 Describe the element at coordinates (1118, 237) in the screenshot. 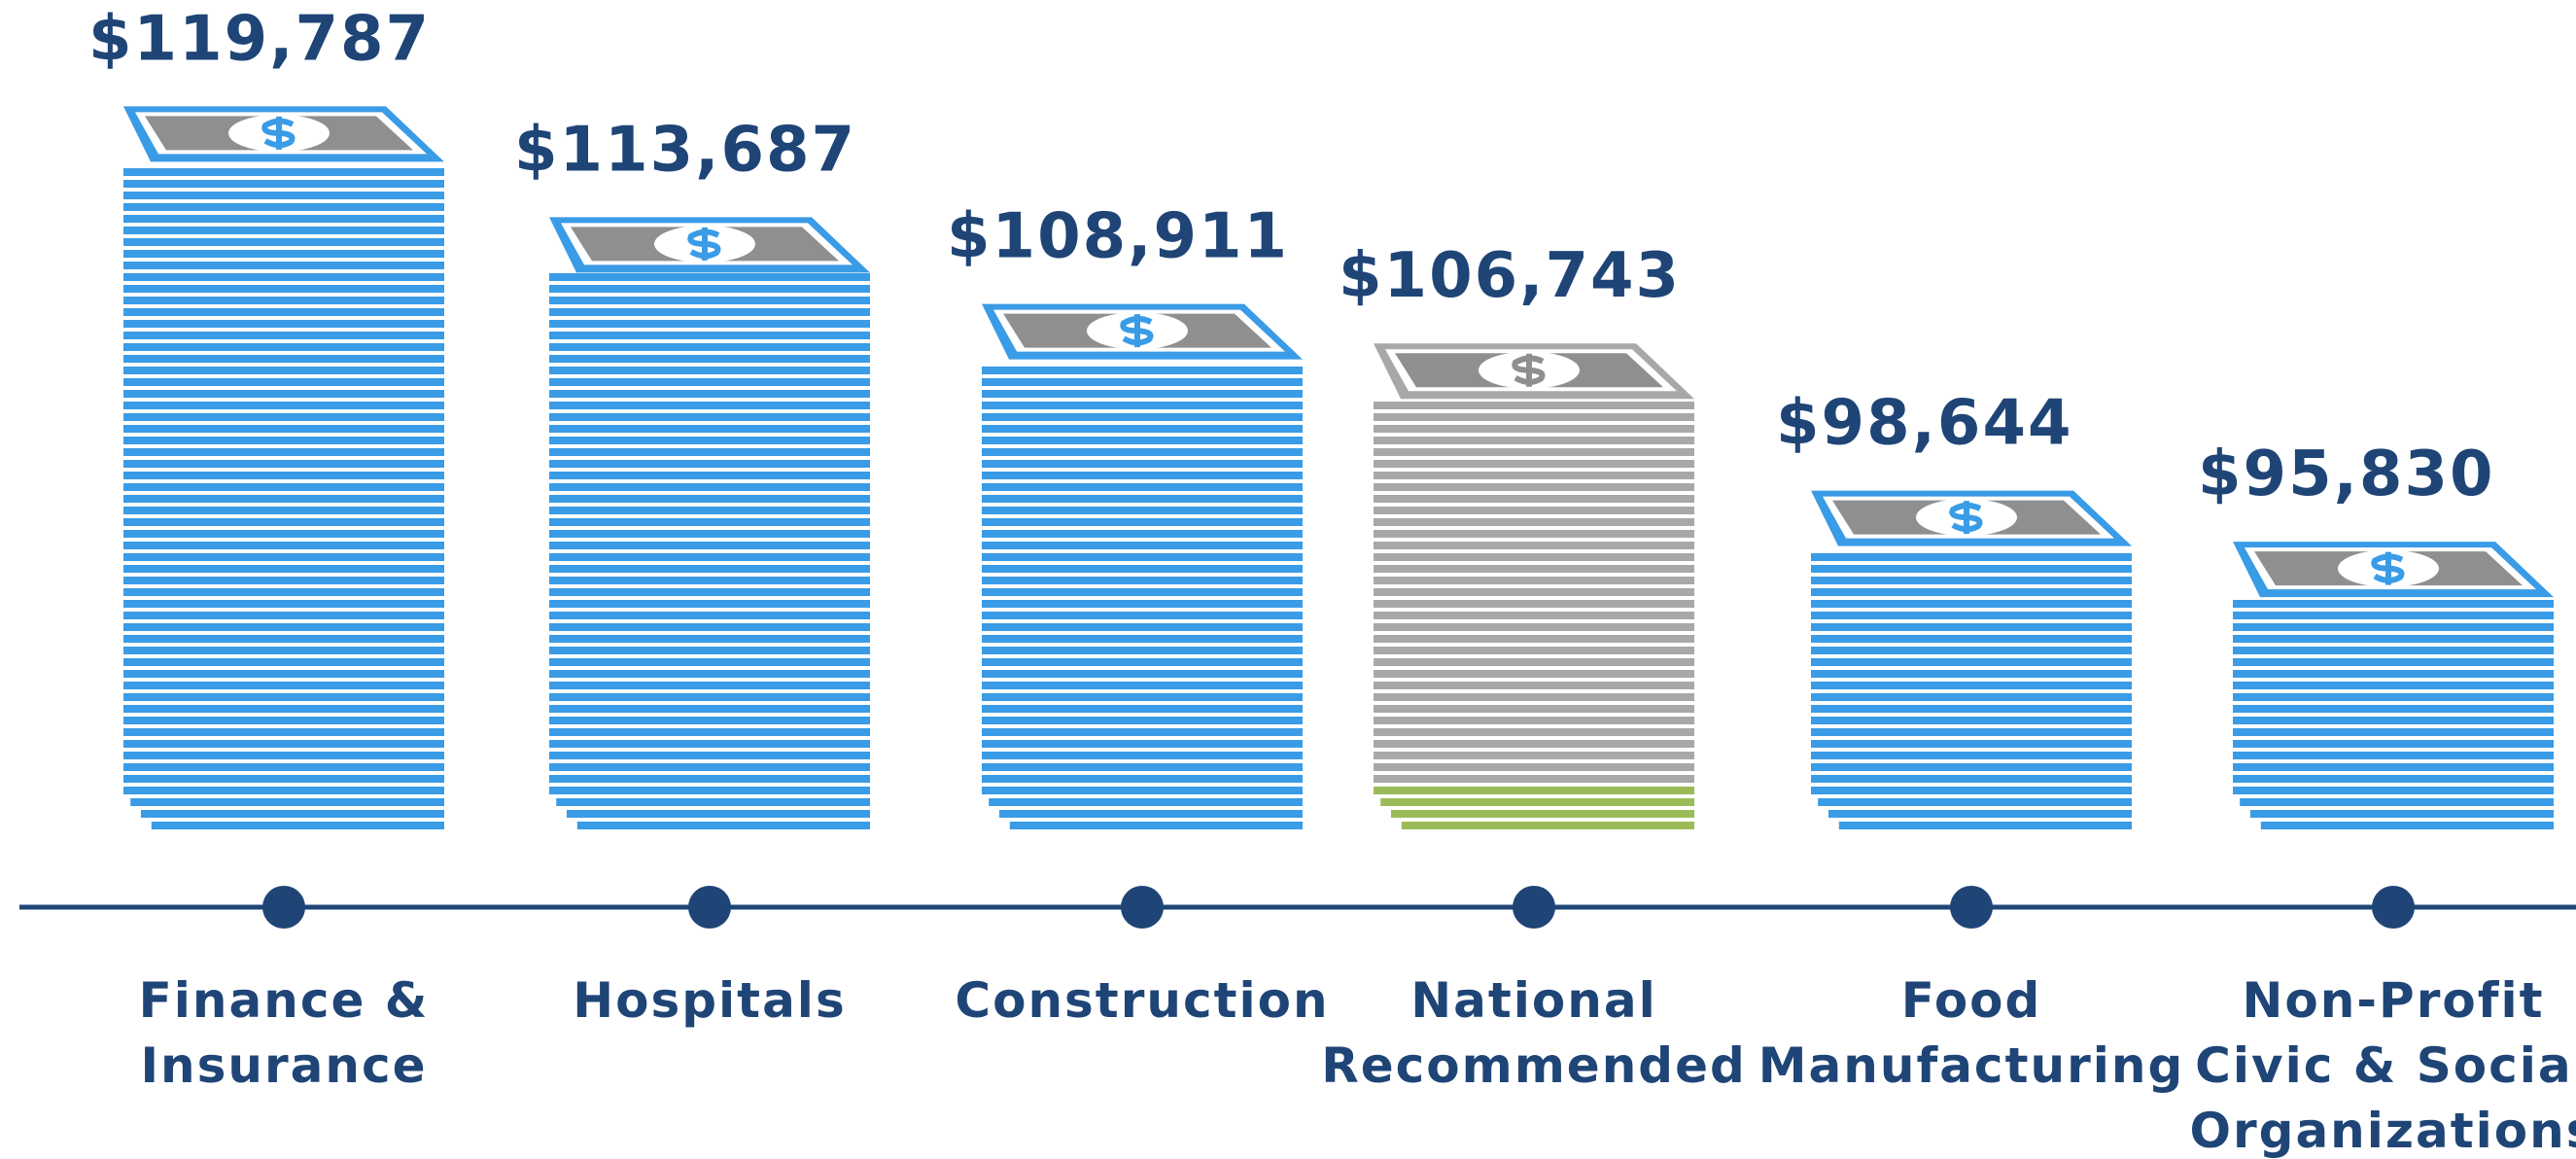

I see `value-label: $108,911` at that location.